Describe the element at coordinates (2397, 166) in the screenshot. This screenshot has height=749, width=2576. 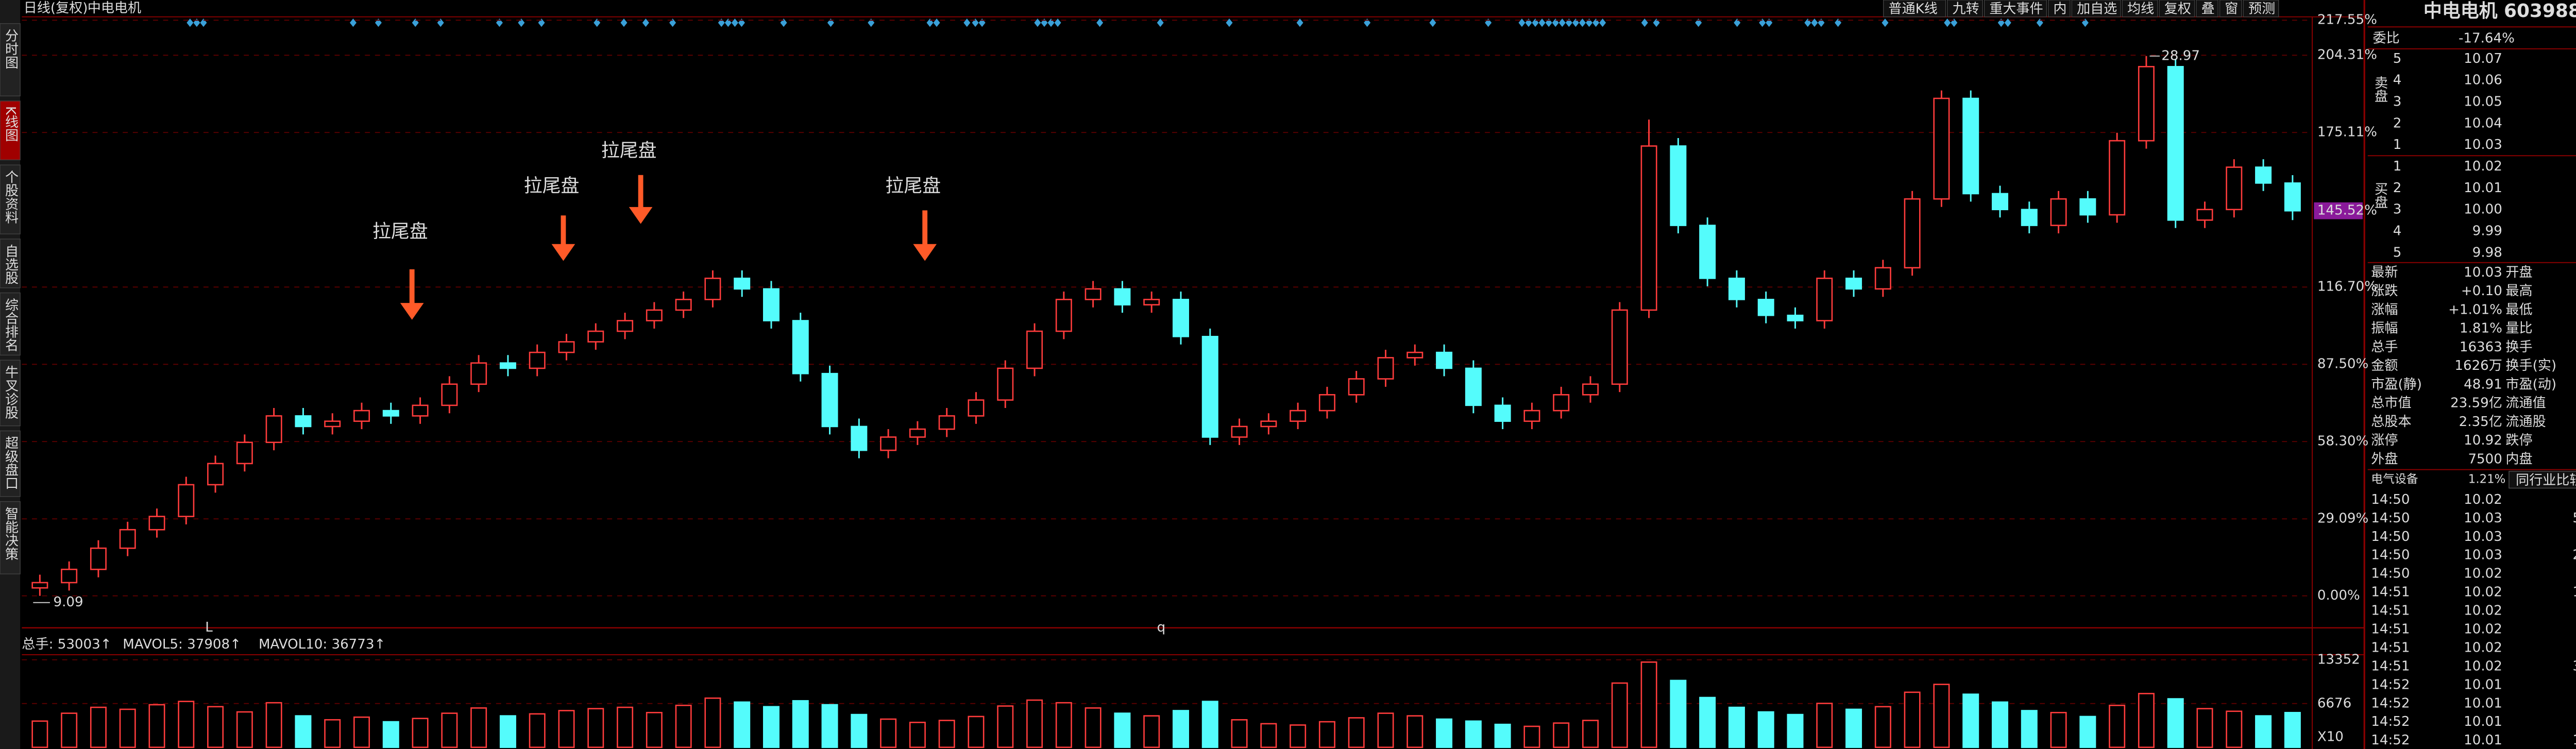
I see `level: 1` at that location.